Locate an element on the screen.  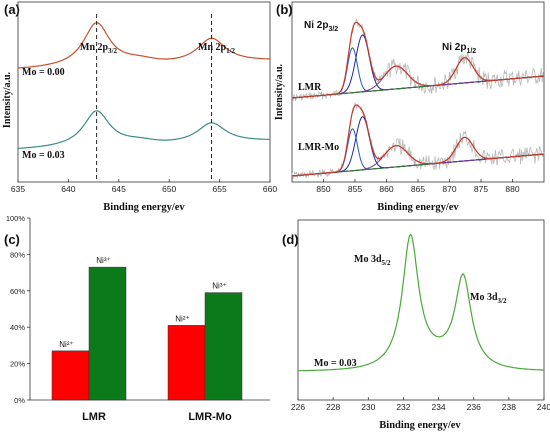
panel-b-xtick-label: 875 is located at coordinates (481, 189).